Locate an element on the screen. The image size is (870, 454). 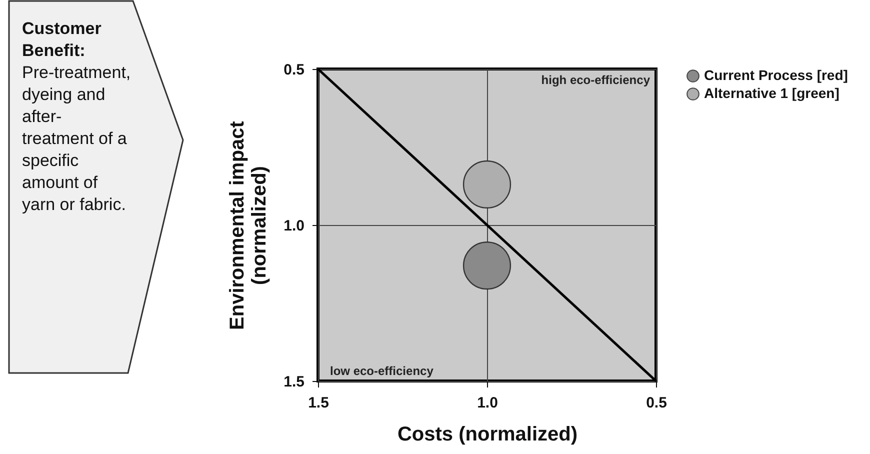
x-axis-title: Costs (normalized) is located at coordinates (487, 435).